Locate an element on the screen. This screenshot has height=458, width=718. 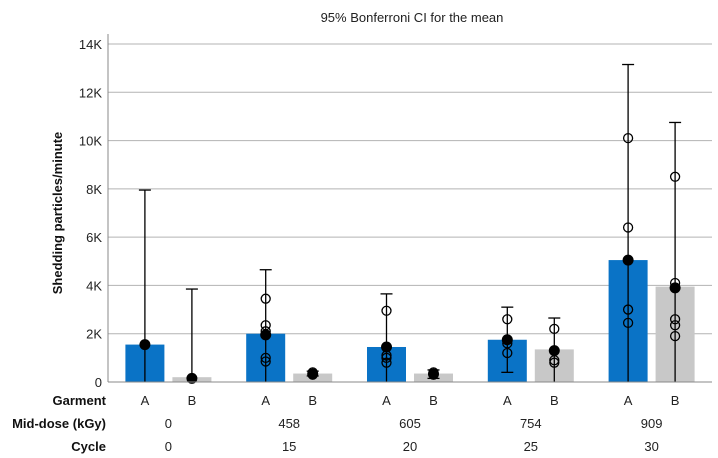
y-tick-label: 6K is located at coordinates (94, 237).